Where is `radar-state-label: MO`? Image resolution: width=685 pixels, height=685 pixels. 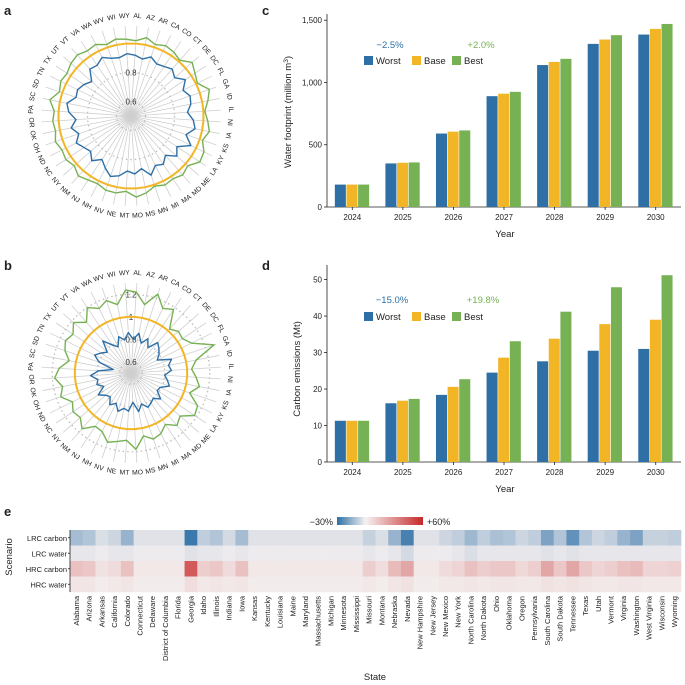
radar-state-label: MO is located at coordinates (137, 473).